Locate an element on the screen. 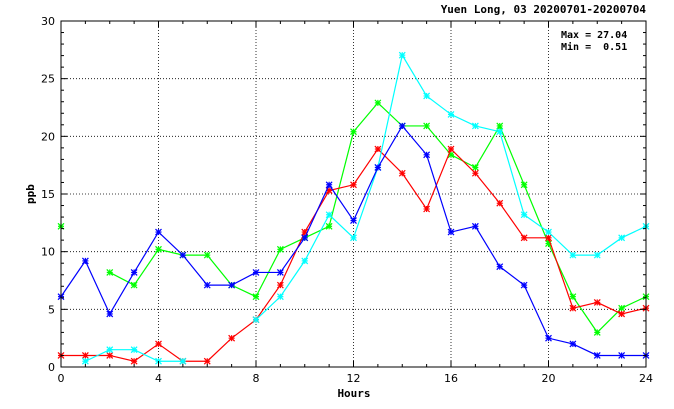 Image resolution: width=674 pixels, height=409 pixels. min-label: Min = 0.51 is located at coordinates (594, 47).